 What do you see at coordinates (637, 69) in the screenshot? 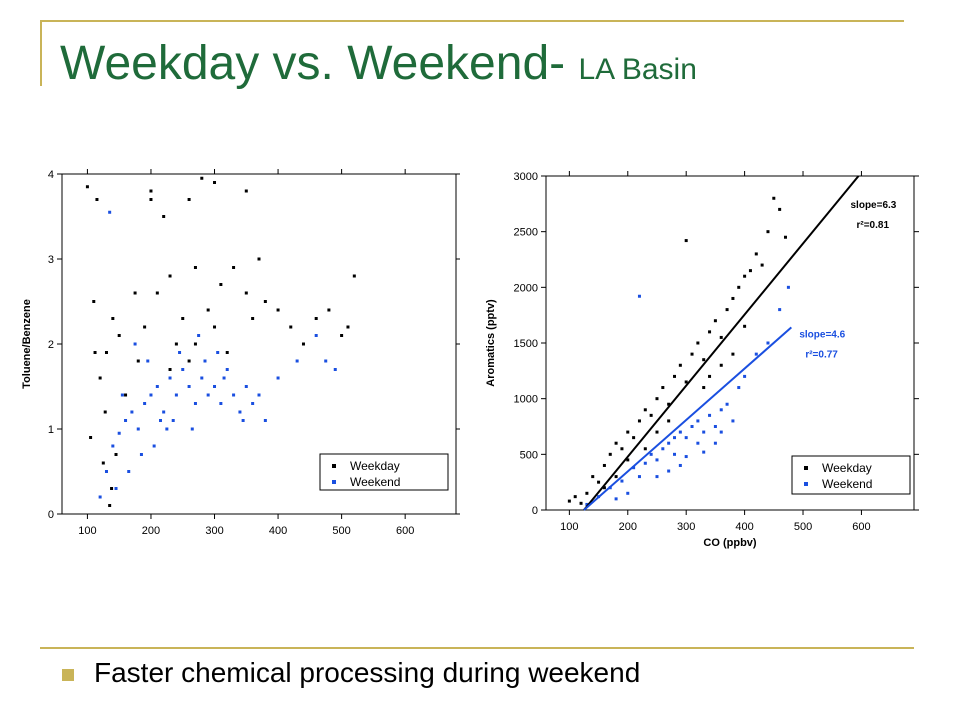
I see `slide-title-sub: LA Basin` at bounding box center [637, 69].